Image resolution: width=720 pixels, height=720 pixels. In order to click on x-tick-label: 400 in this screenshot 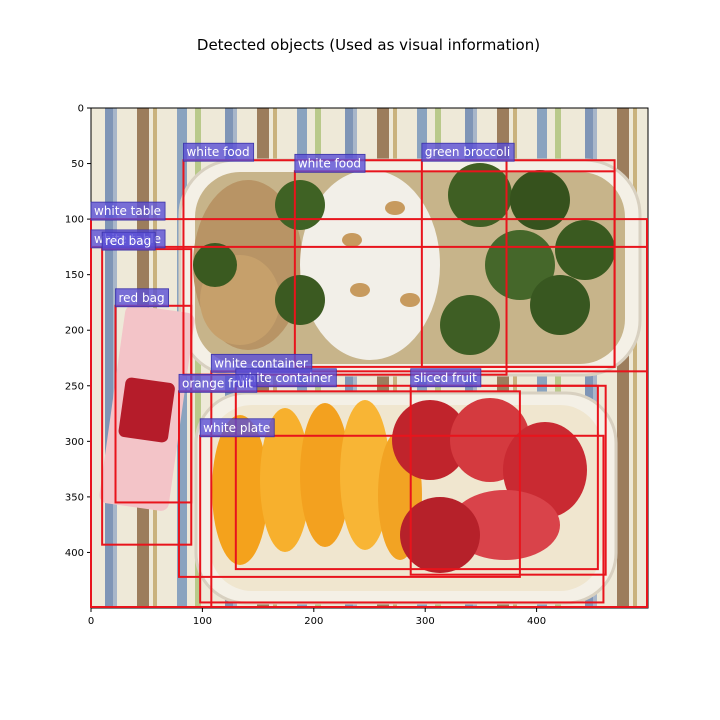, I will do `click(536, 621)`.